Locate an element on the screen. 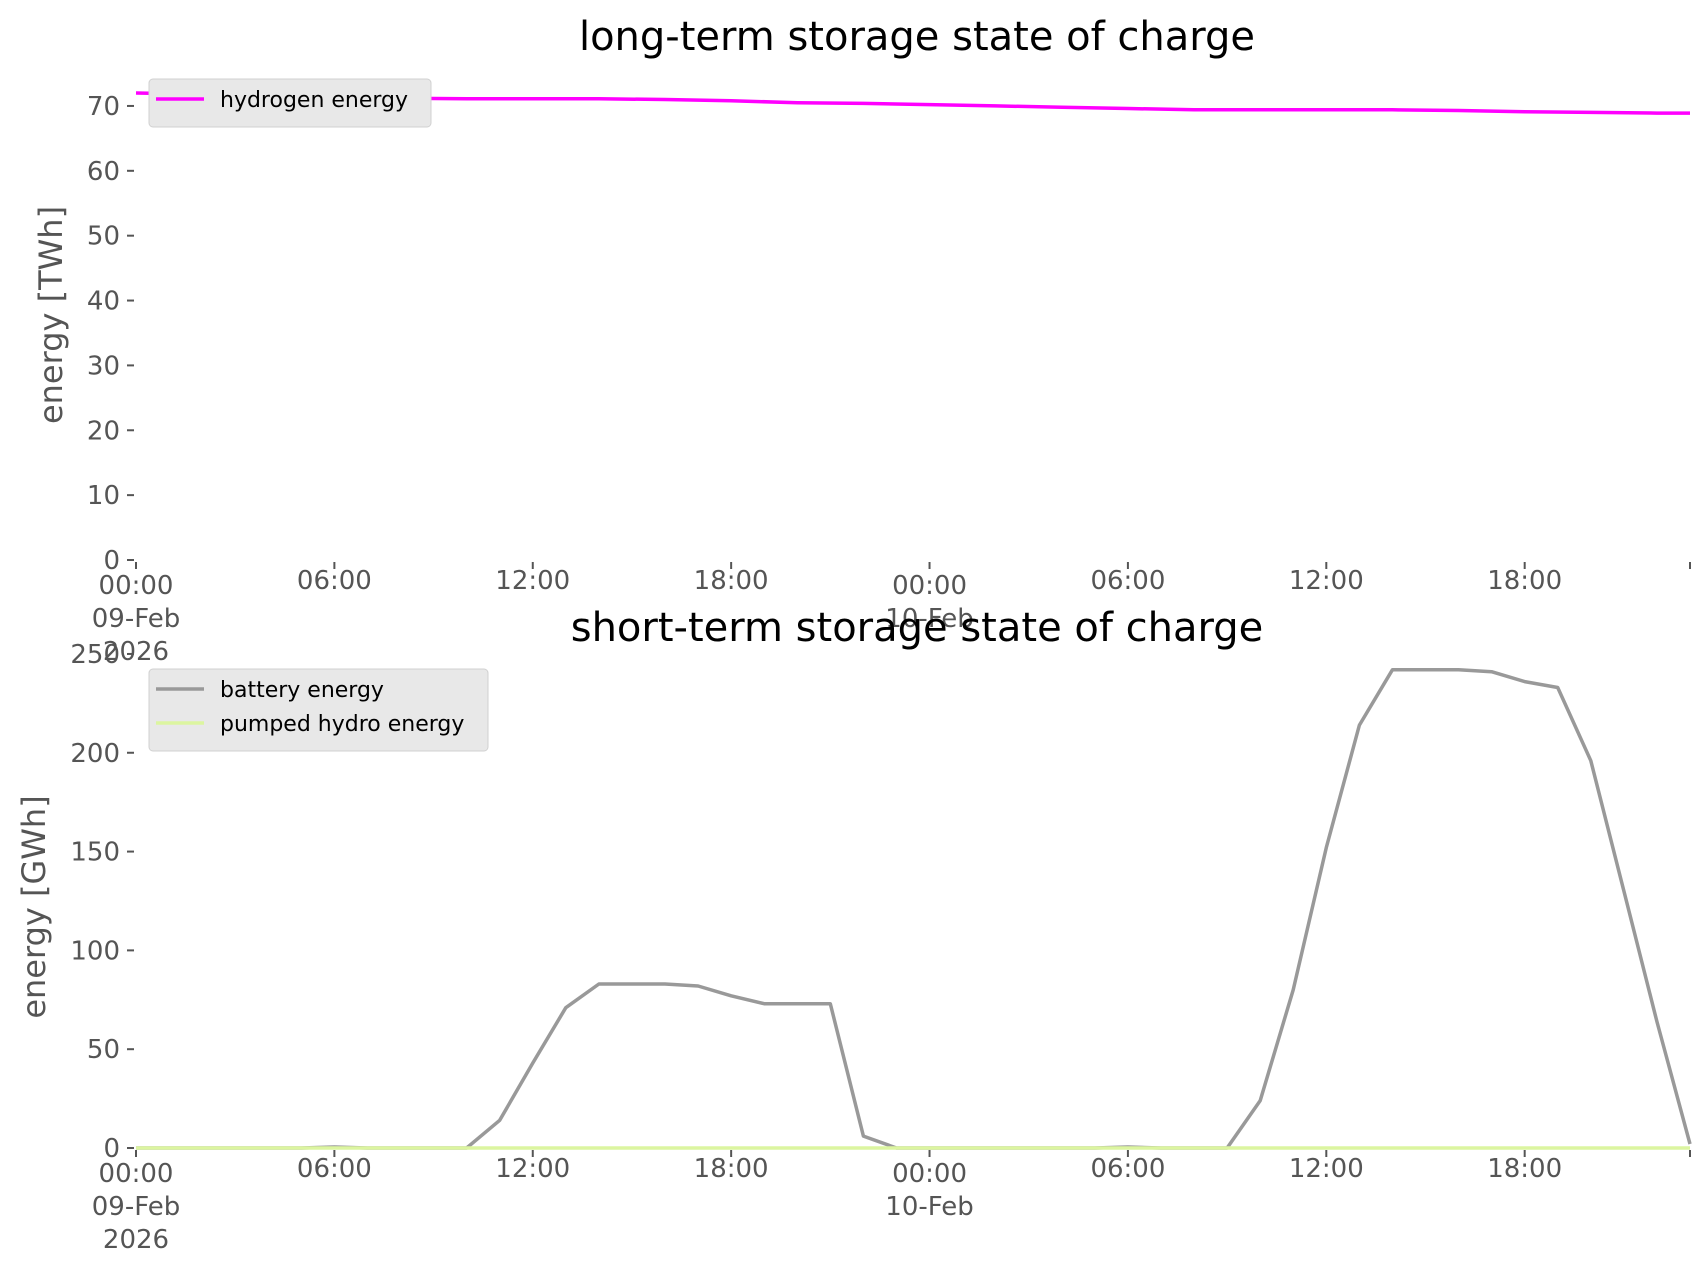  y-axis: 0 50 100 150 200 250 is located at coordinates (102, 902).